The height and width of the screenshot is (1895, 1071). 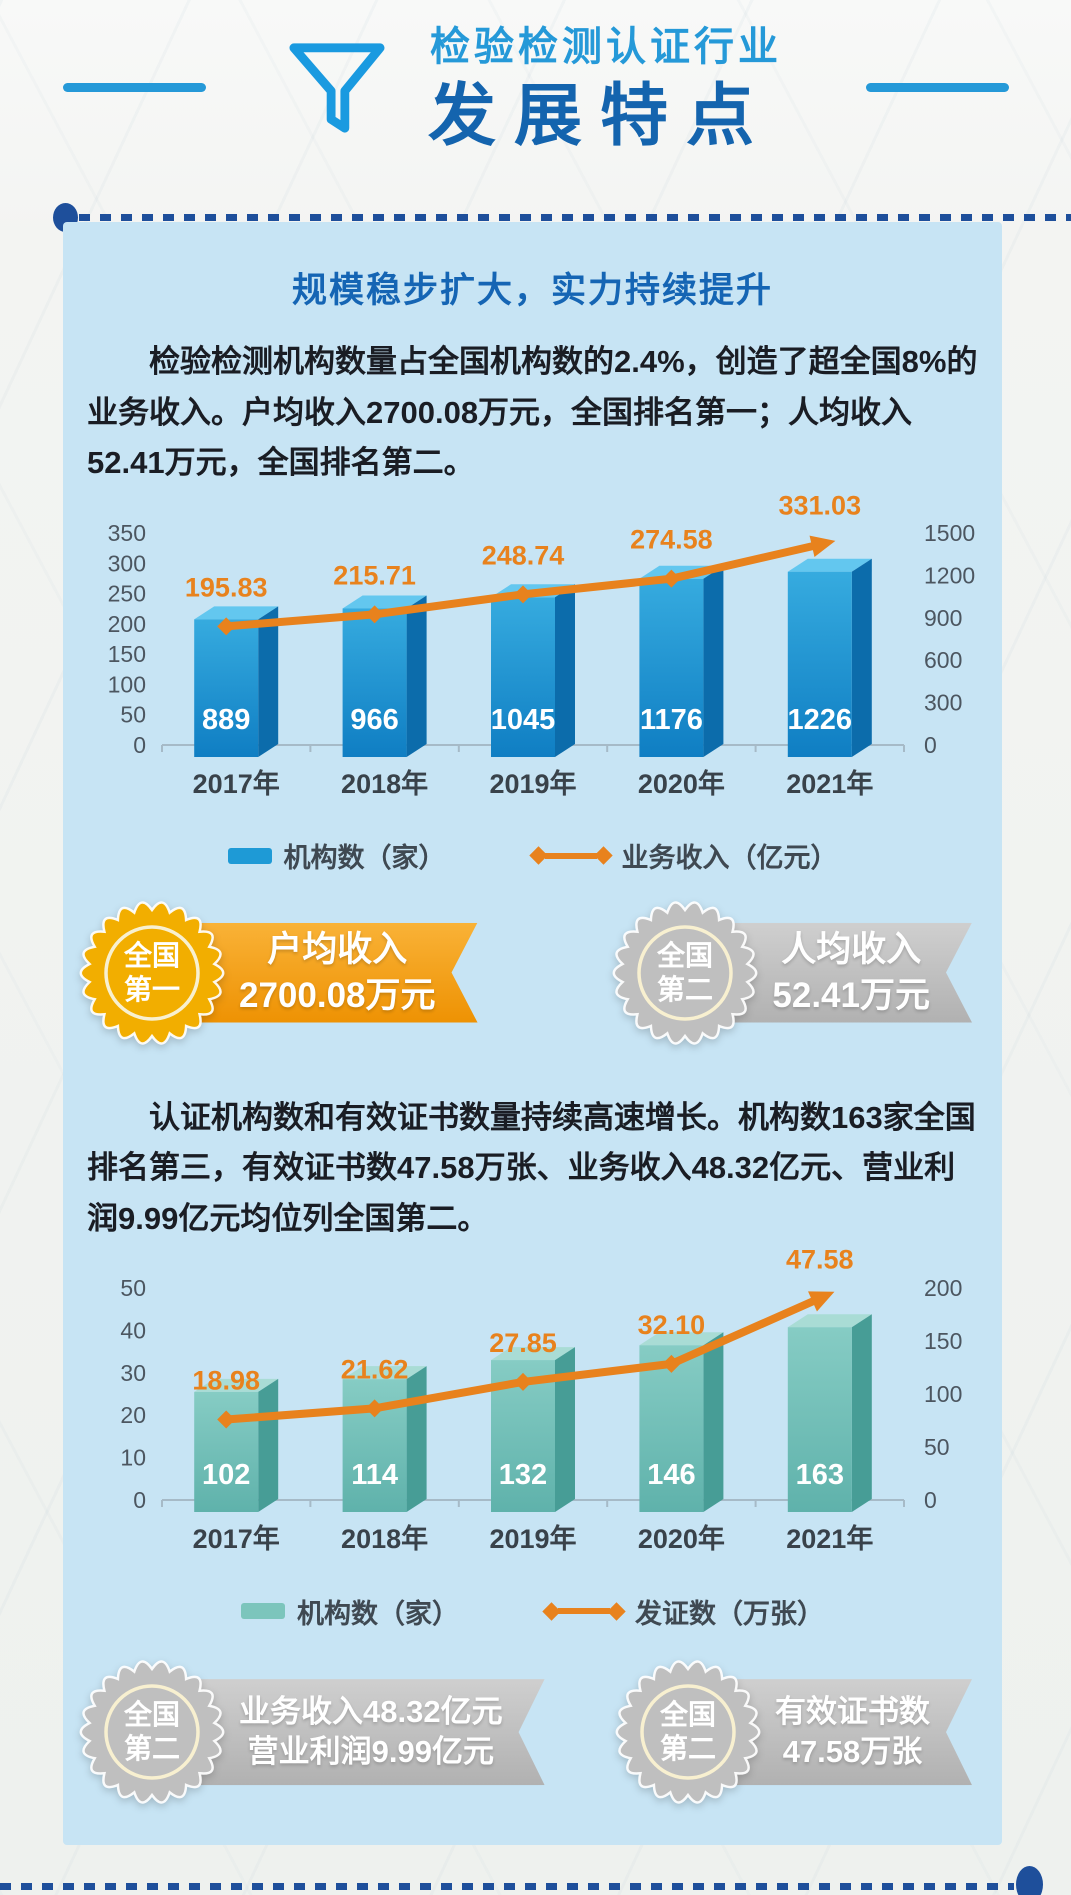 I want to click on badge-label-line2: 52.41万元, so click(x=851, y=995).